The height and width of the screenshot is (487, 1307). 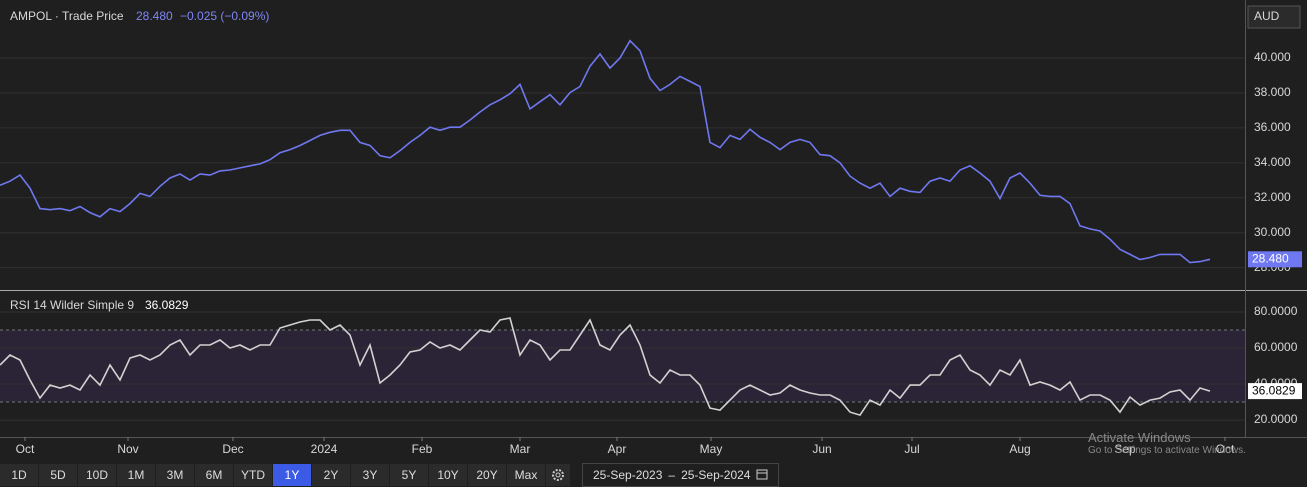 What do you see at coordinates (762, 475) in the screenshot?
I see `calendar-icon` at bounding box center [762, 475].